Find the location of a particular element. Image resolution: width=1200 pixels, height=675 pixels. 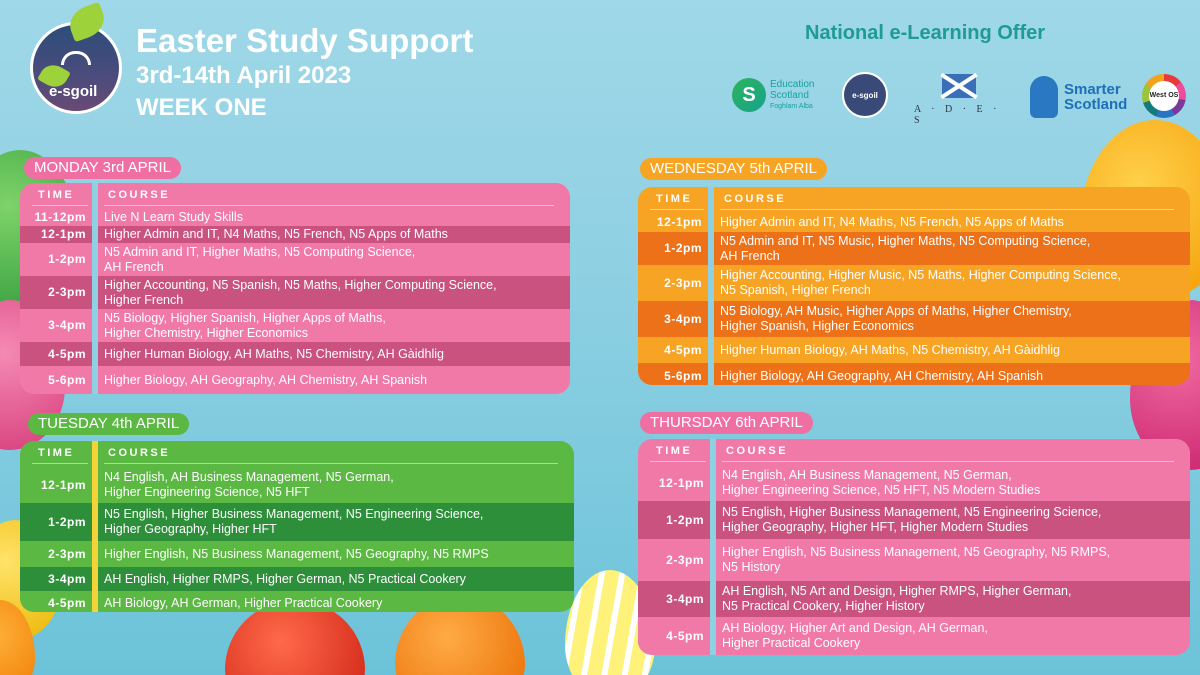

west-os-logo: West OS is located at coordinates (1164, 96).